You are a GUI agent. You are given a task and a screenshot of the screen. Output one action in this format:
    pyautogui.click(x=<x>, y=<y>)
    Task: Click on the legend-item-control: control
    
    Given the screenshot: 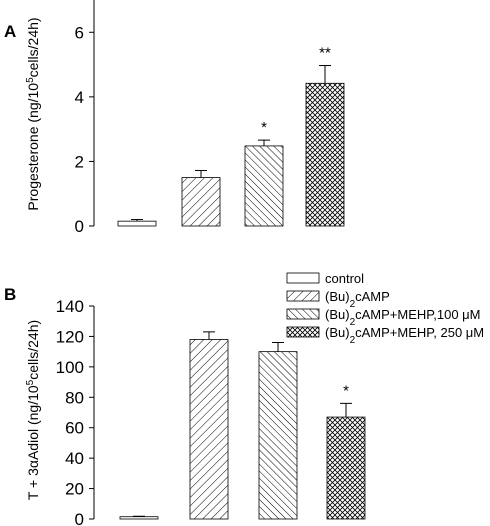 What is the action you would take?
    pyautogui.click(x=325, y=278)
    